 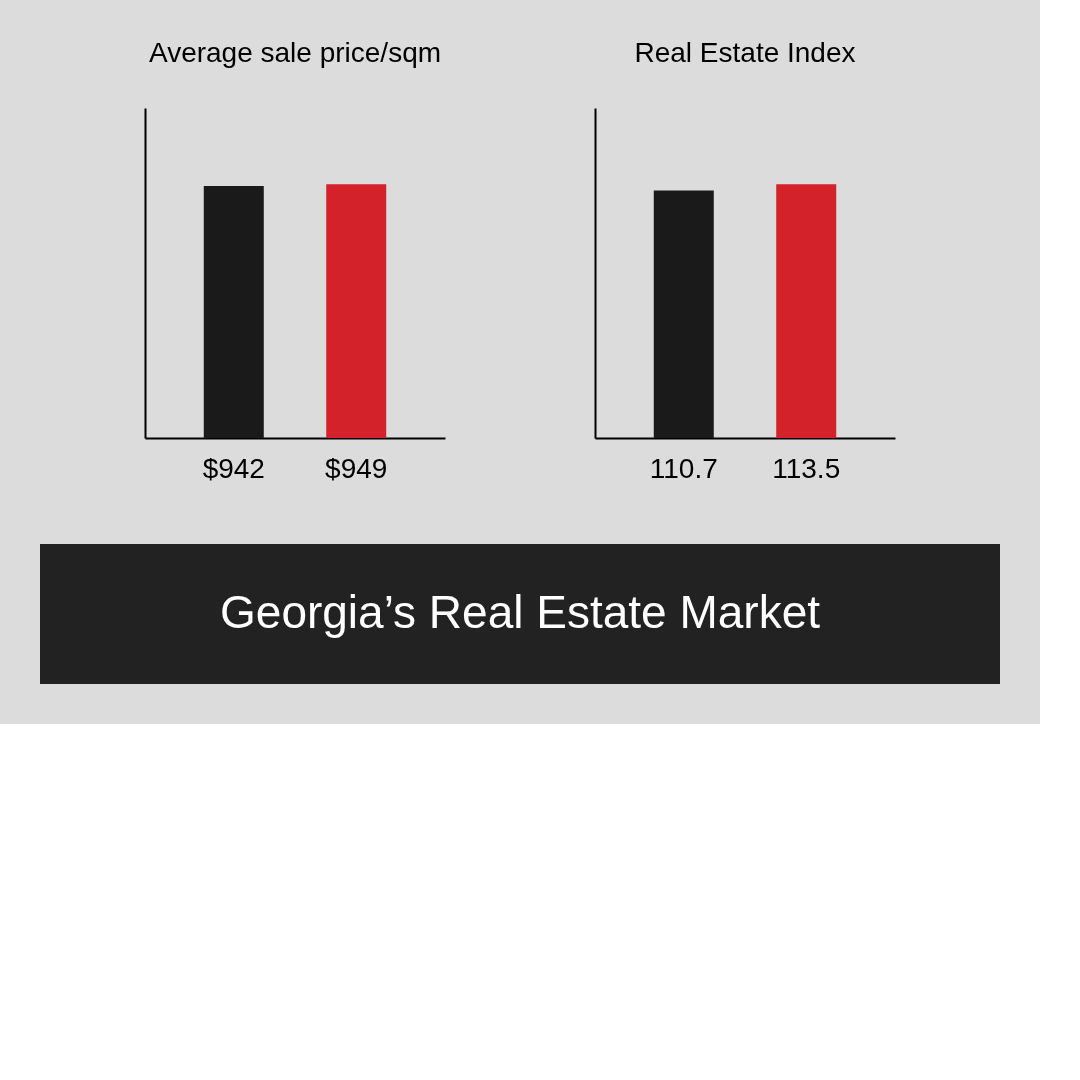 I want to click on data-label: $942, so click(x=233, y=468).